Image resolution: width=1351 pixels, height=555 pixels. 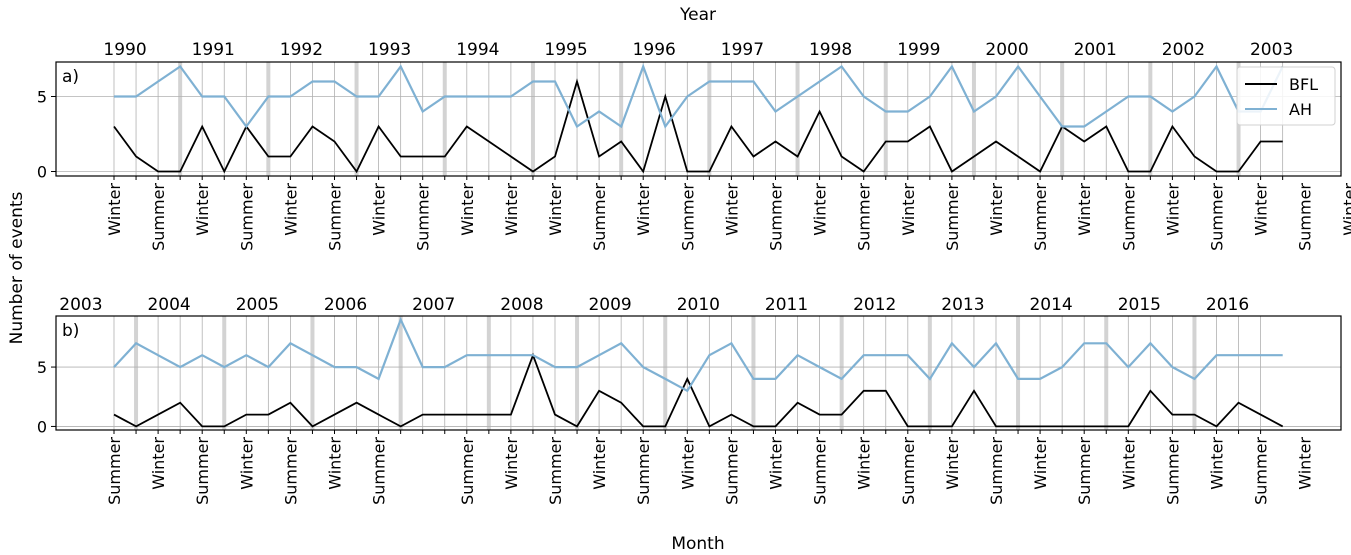 I want to click on year-tick-label: 2001, so click(x=1095, y=50).